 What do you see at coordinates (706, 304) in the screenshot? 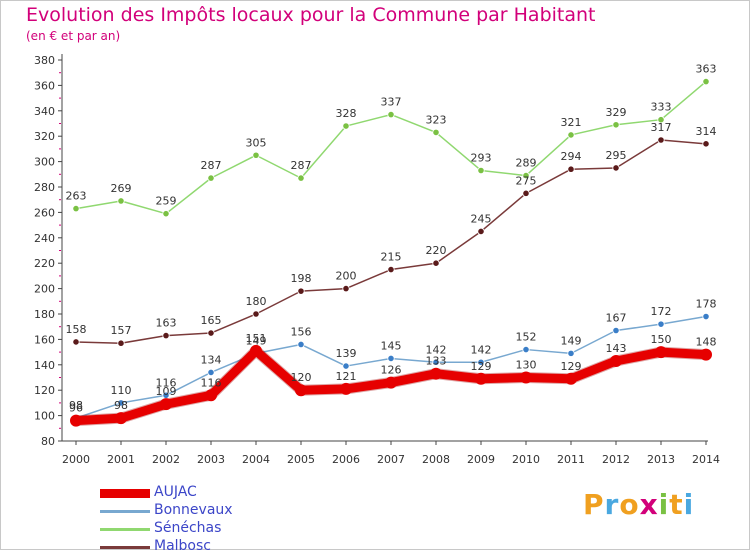
I see `data-label: 178` at bounding box center [706, 304].